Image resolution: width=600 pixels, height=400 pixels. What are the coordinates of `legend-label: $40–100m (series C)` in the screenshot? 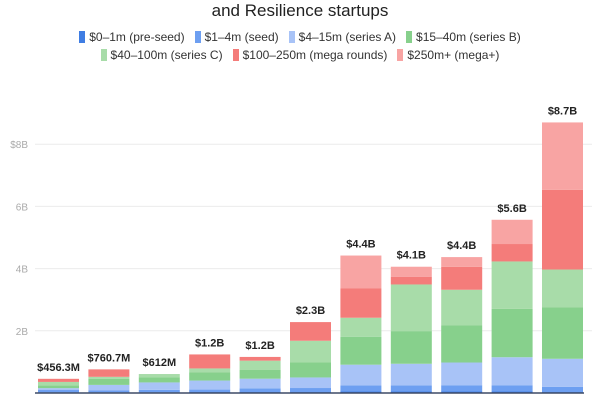 It's located at (166, 55).